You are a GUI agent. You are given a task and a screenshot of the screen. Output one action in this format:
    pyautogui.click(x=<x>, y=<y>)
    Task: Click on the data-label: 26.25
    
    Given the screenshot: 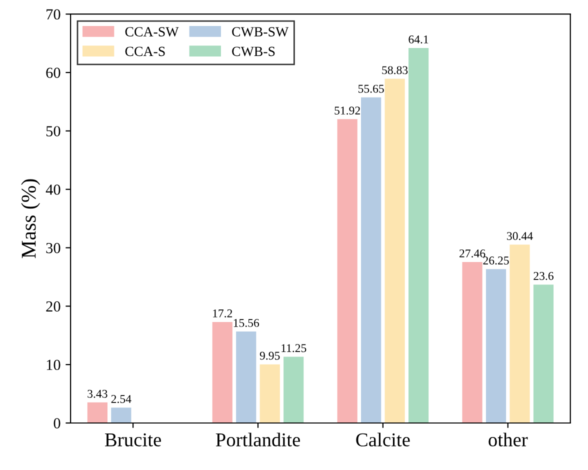 What is the action you would take?
    pyautogui.click(x=496, y=260)
    